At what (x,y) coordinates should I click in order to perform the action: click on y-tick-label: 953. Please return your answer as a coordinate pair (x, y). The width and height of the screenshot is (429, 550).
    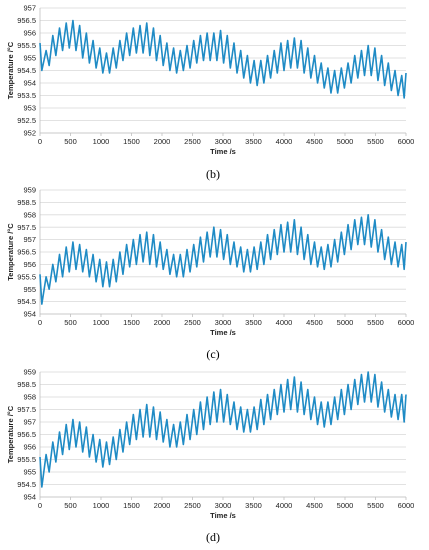
    Looking at the image, I should click on (29, 108).